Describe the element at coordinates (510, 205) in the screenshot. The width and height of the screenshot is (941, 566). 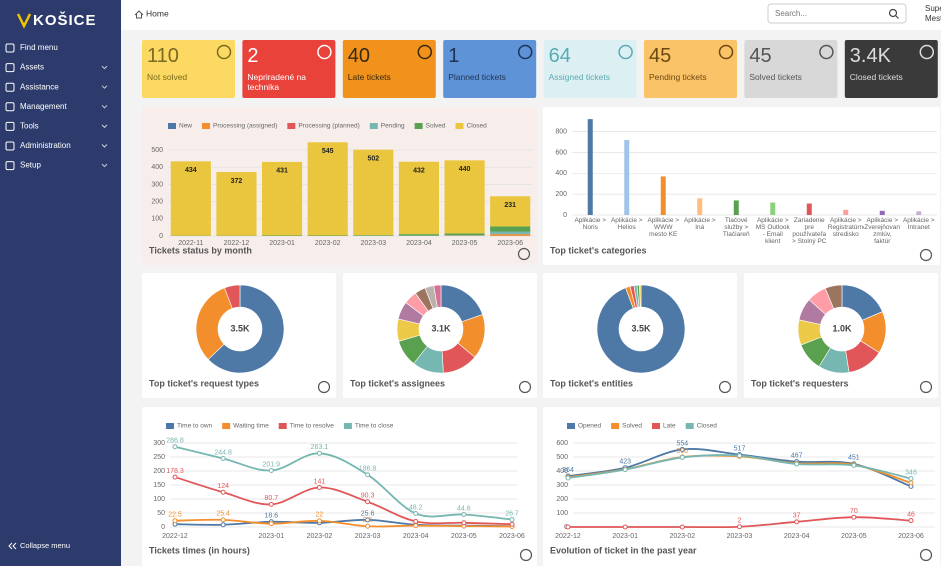
I see `bar-total-label: 231` at that location.